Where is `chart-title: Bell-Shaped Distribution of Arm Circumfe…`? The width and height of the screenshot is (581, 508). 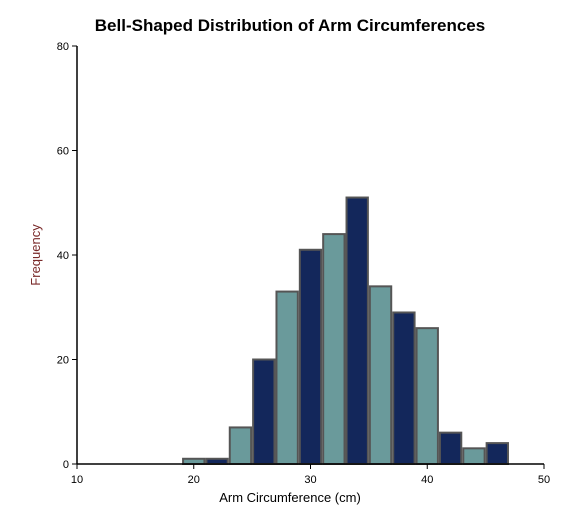
chart-title: Bell-Shaped Distribution of Arm Circumfe… is located at coordinates (290, 25).